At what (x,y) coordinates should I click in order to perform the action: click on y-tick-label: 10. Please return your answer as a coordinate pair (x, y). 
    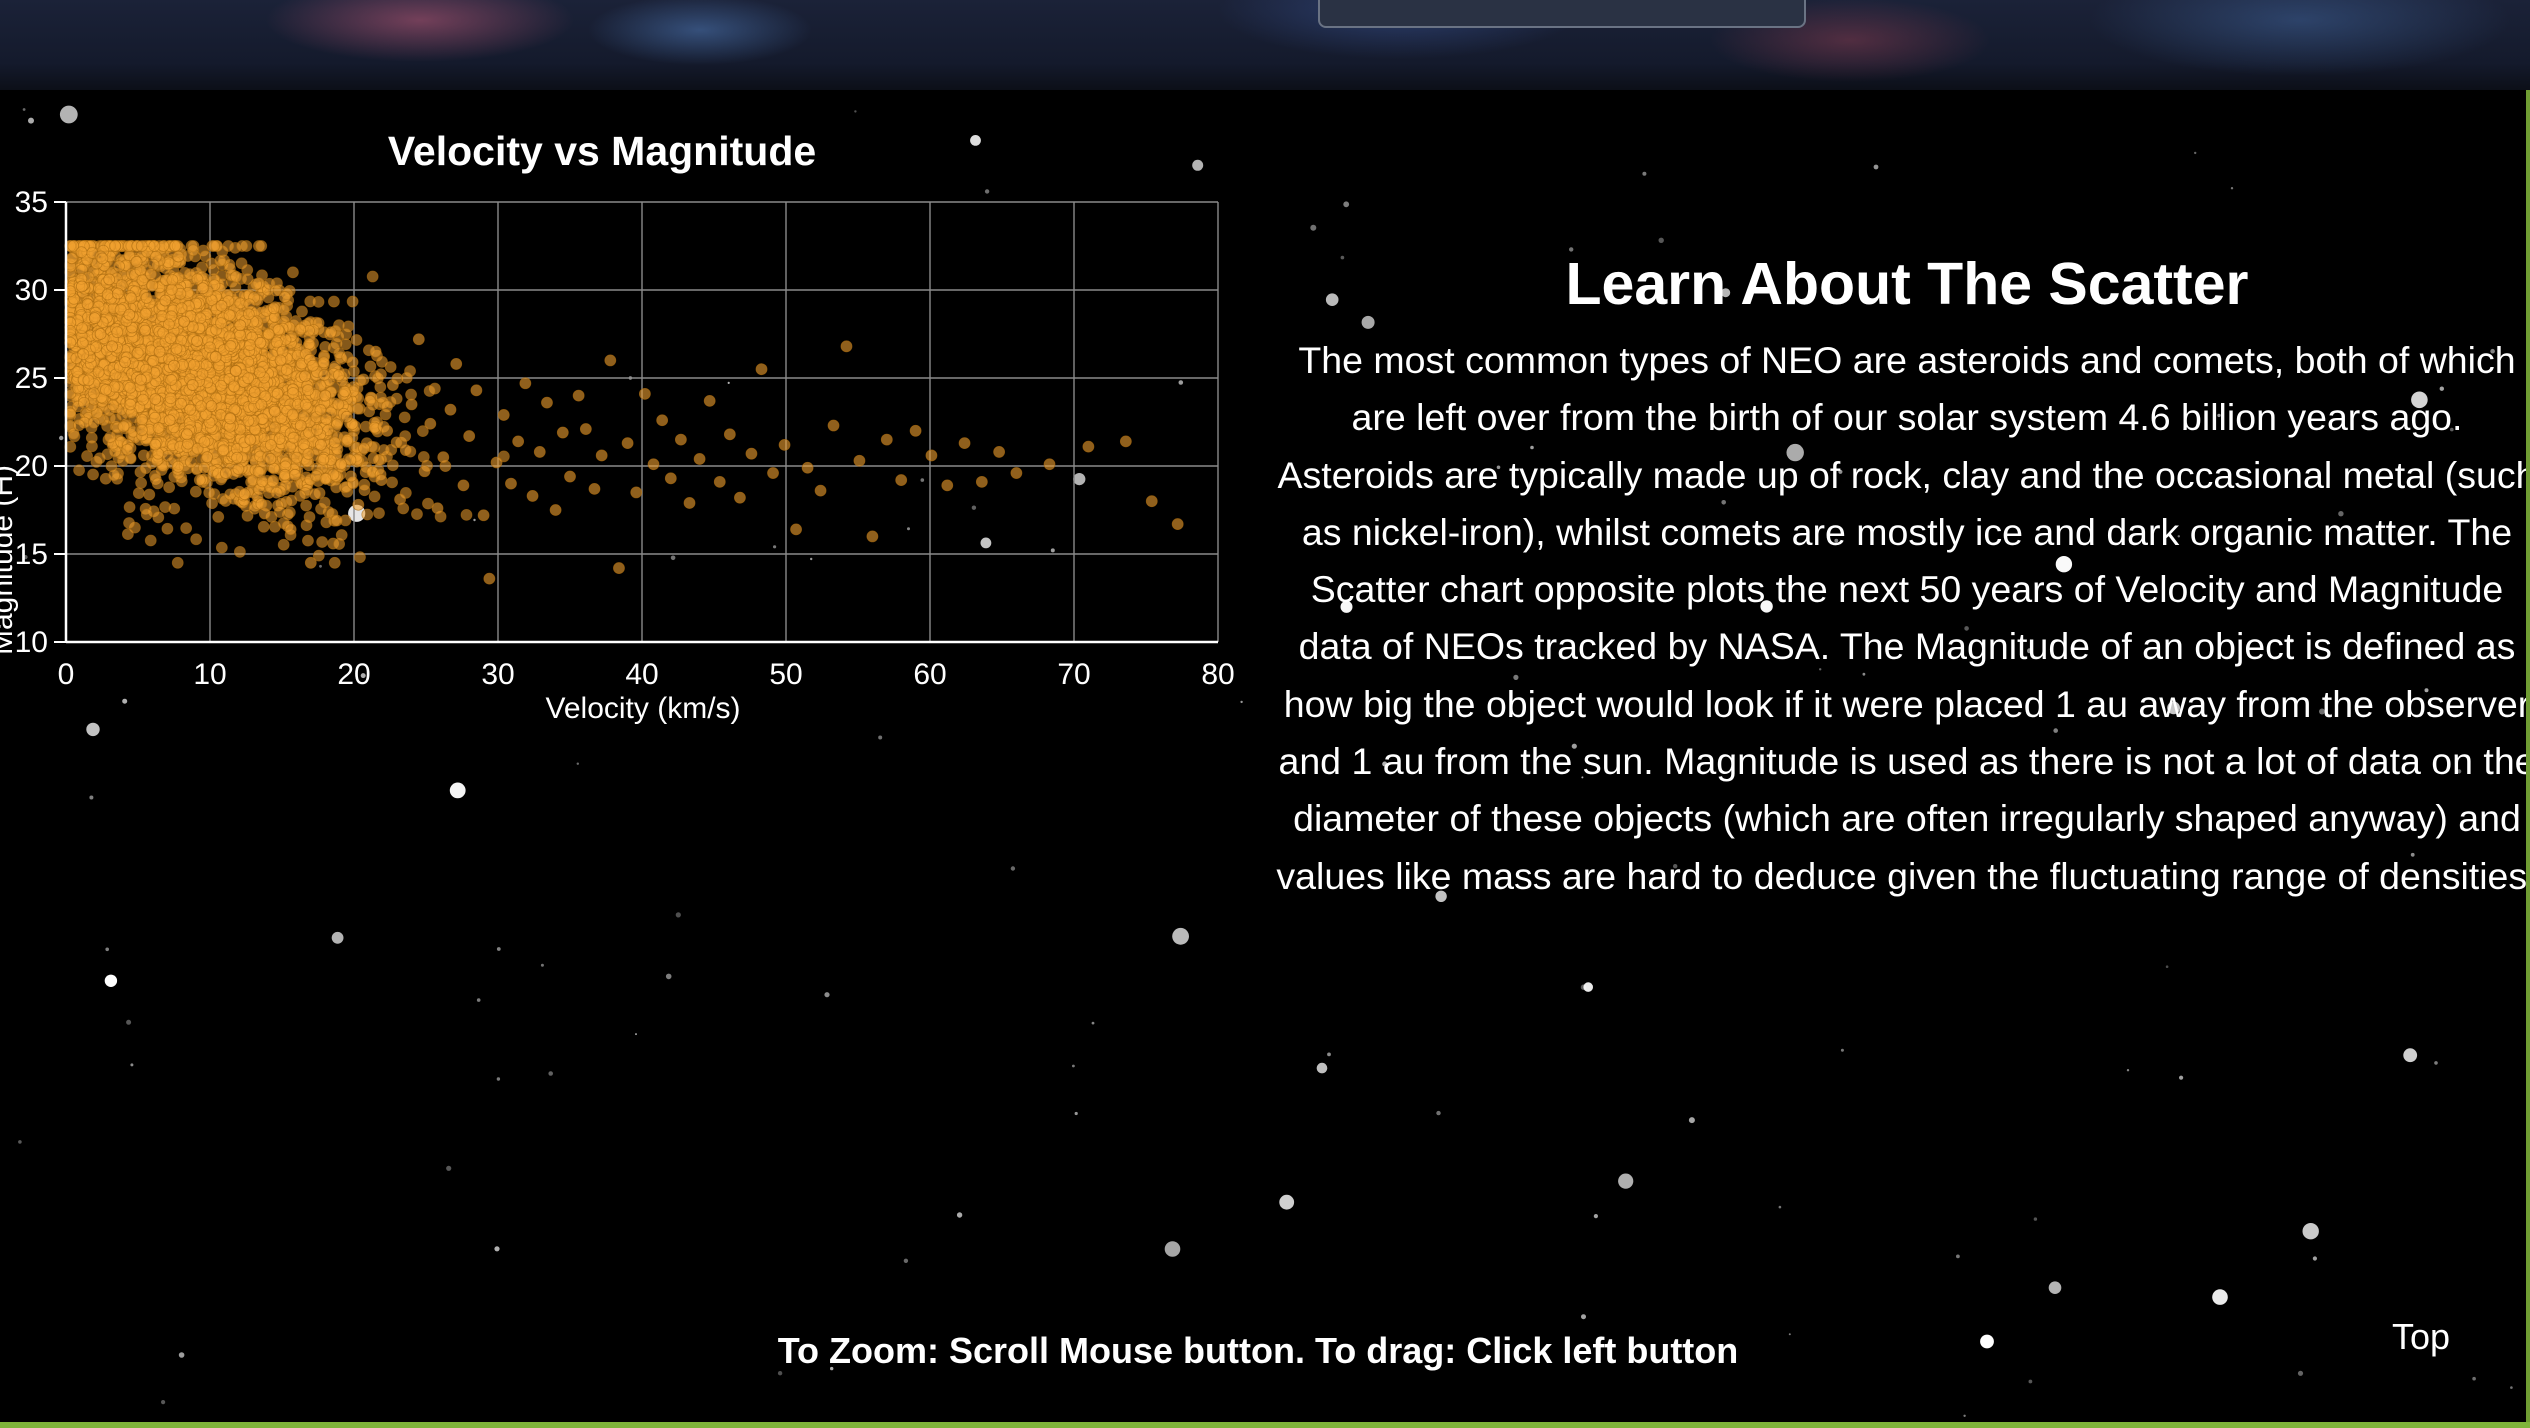
    Looking at the image, I should click on (31, 642).